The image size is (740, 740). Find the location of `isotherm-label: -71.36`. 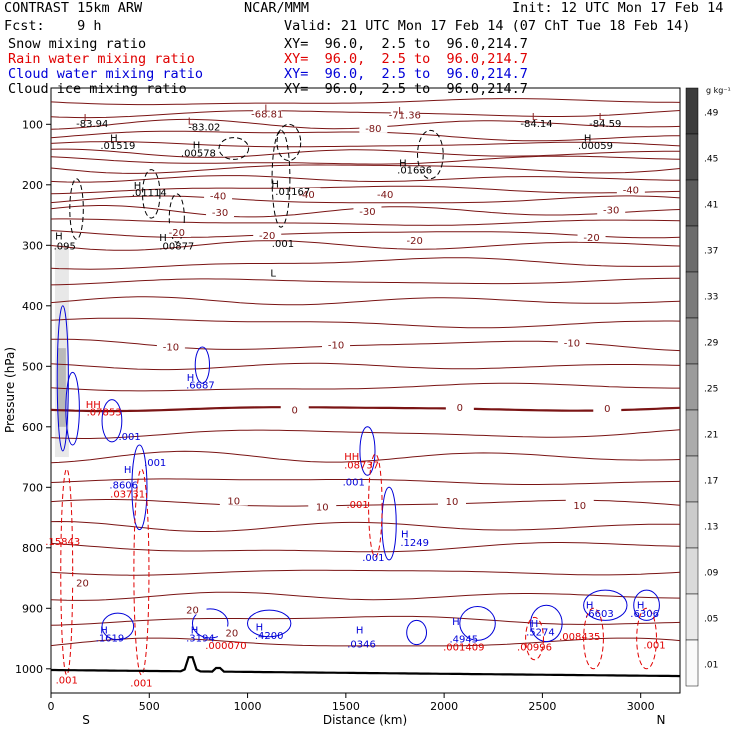

isotherm-label: -71.36 is located at coordinates (405, 116).